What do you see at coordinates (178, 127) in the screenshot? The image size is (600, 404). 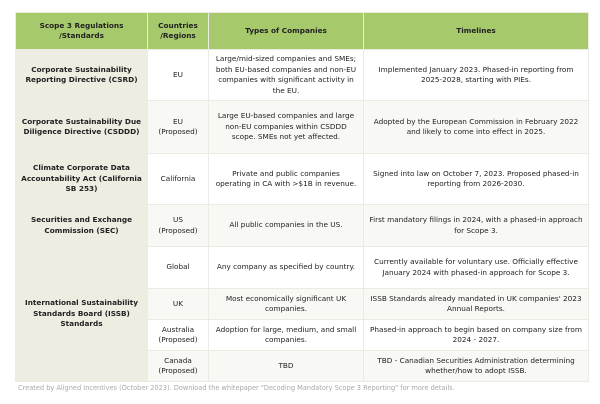 I see `region-cell: EU (Proposed)` at bounding box center [178, 127].